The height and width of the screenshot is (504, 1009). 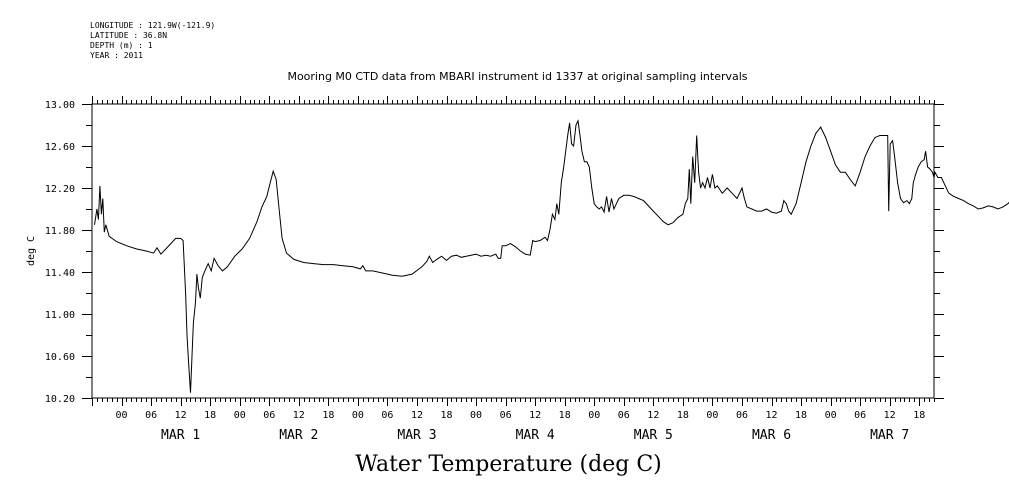 I want to click on year-label: YEAR : 2011, so click(x=116, y=55).